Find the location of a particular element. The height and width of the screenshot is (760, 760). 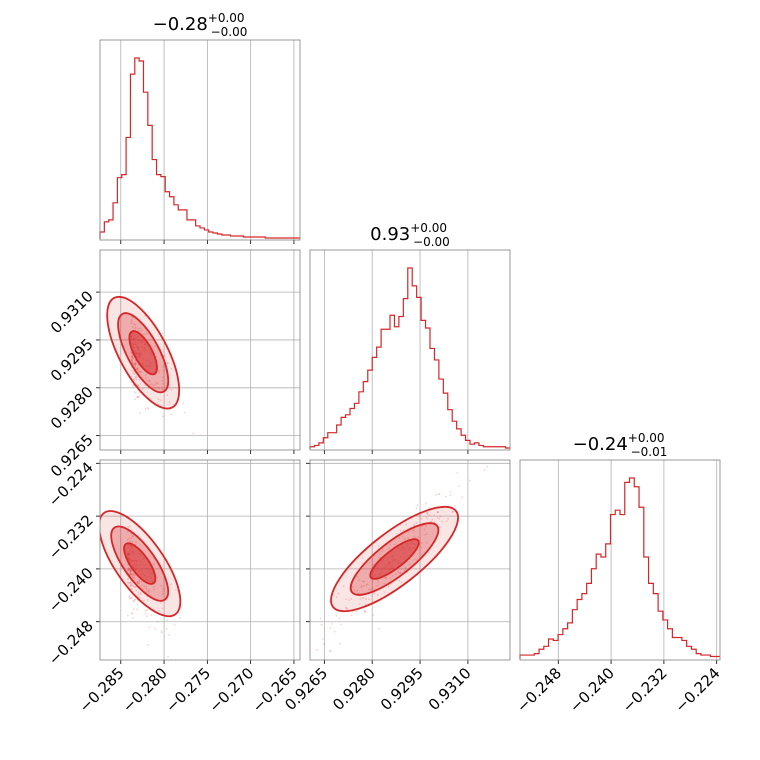

x-tick-label: −0.240 is located at coordinates (592, 690).